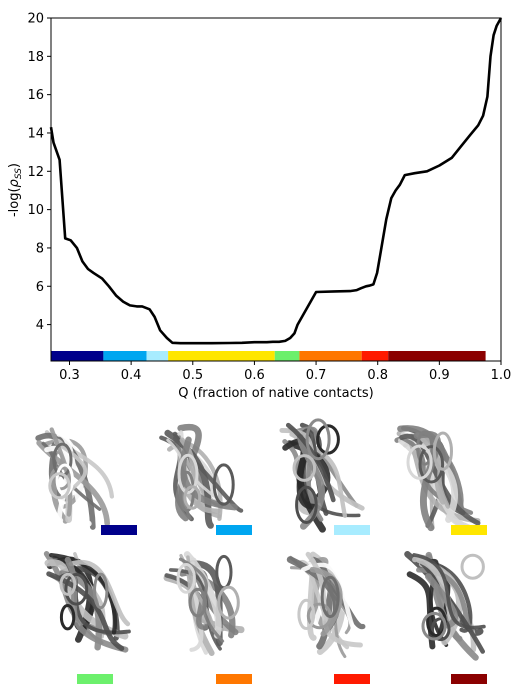 The image size is (517, 693). I want to click on x-tick-label: 0.6, so click(254, 375).